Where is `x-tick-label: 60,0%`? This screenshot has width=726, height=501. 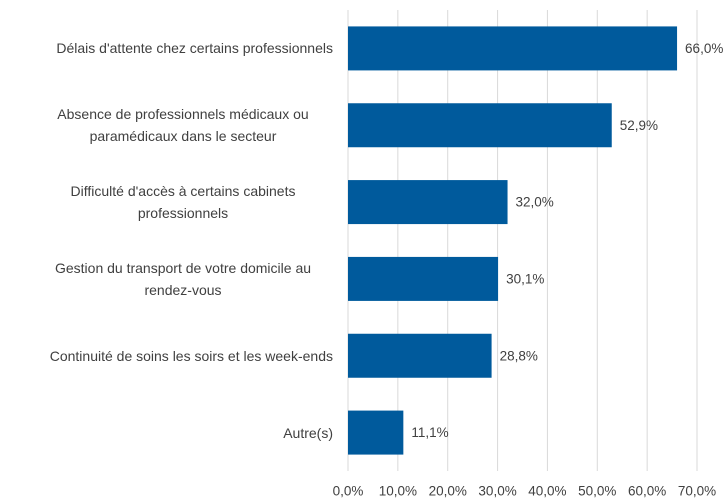
x-tick-label: 60,0% is located at coordinates (647, 491).